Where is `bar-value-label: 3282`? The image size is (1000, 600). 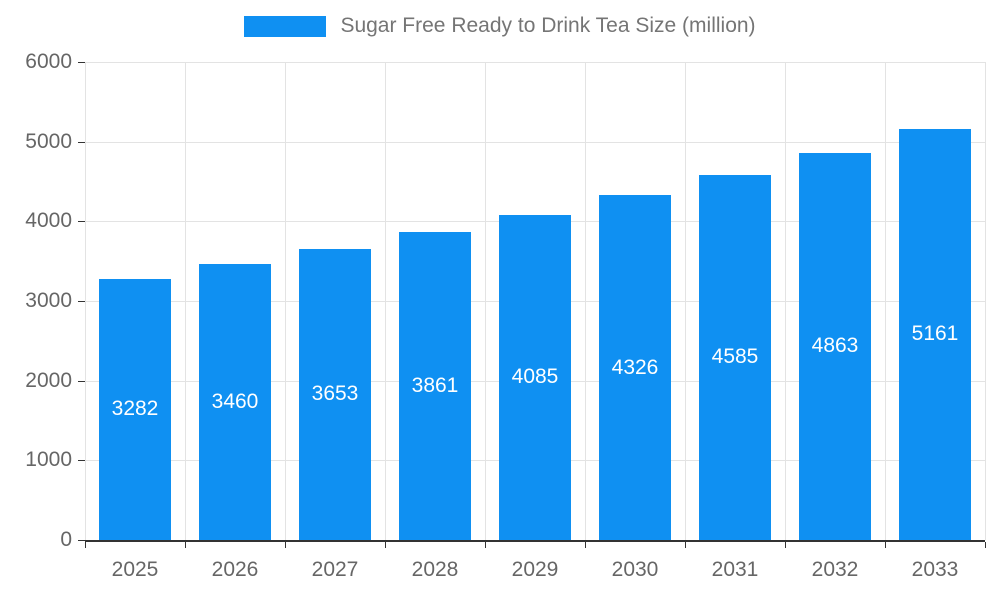 bar-value-label: 3282 is located at coordinates (135, 409).